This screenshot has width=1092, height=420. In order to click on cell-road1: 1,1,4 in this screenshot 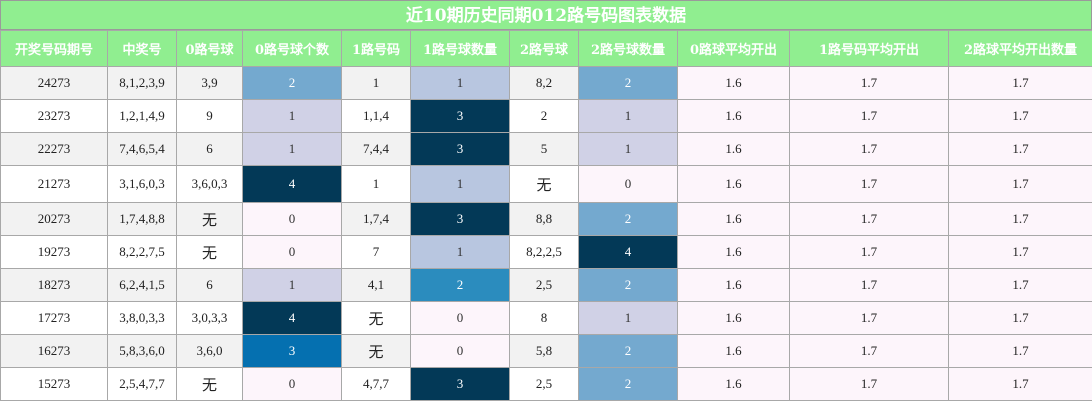, I will do `click(376, 116)`.